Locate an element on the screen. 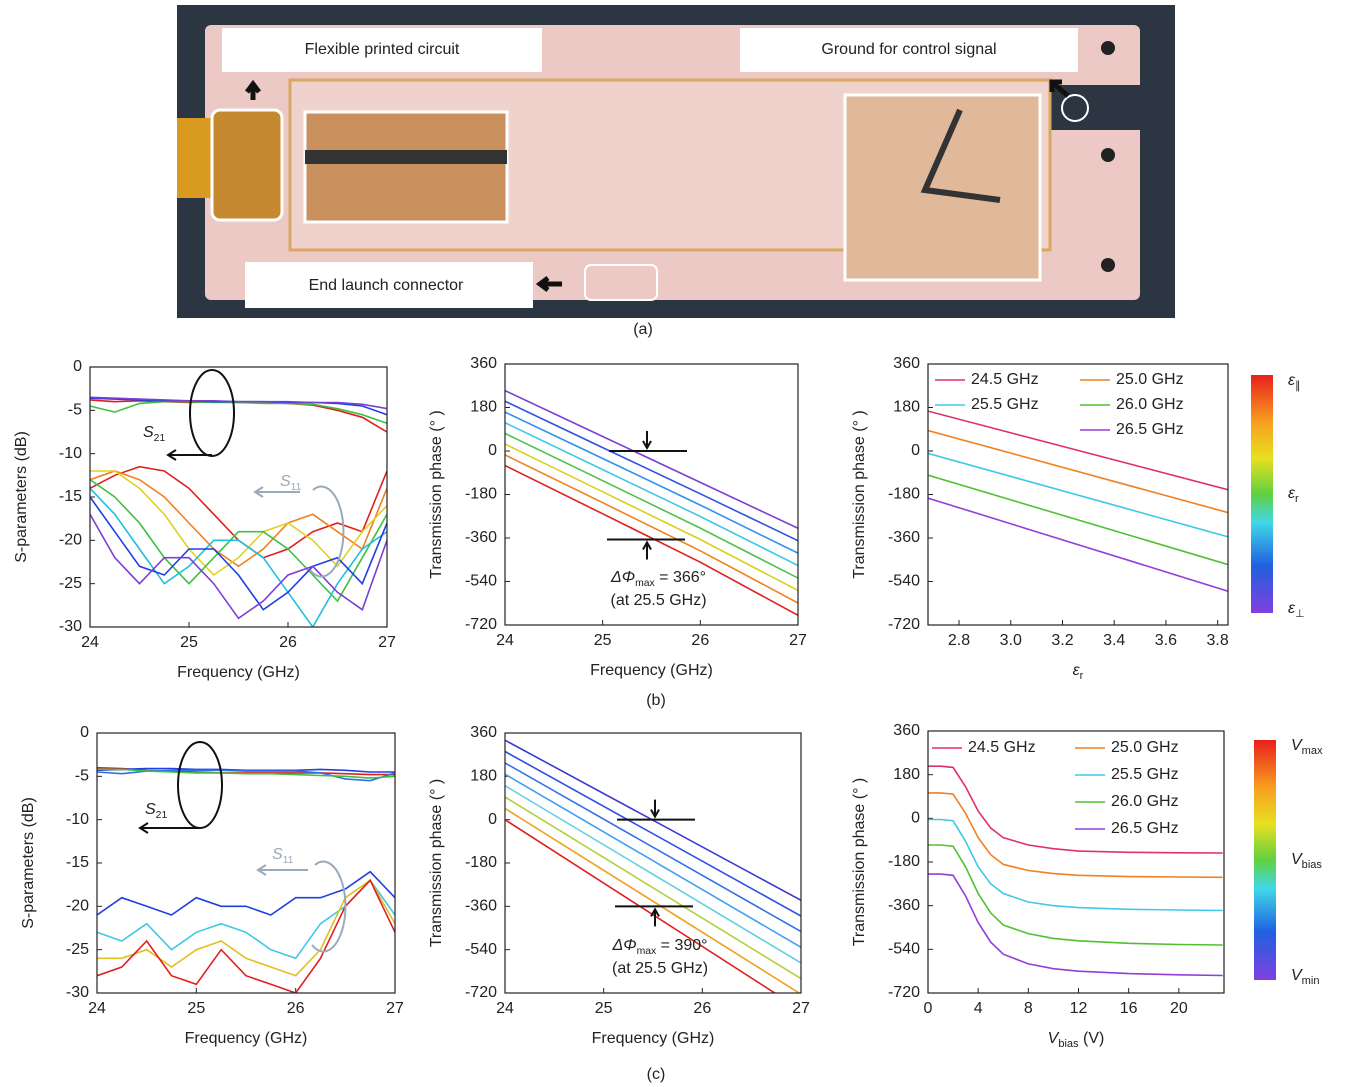 The width and height of the screenshot is (1347, 1087). legend-label: 25.0 GHz is located at coordinates (1145, 747).